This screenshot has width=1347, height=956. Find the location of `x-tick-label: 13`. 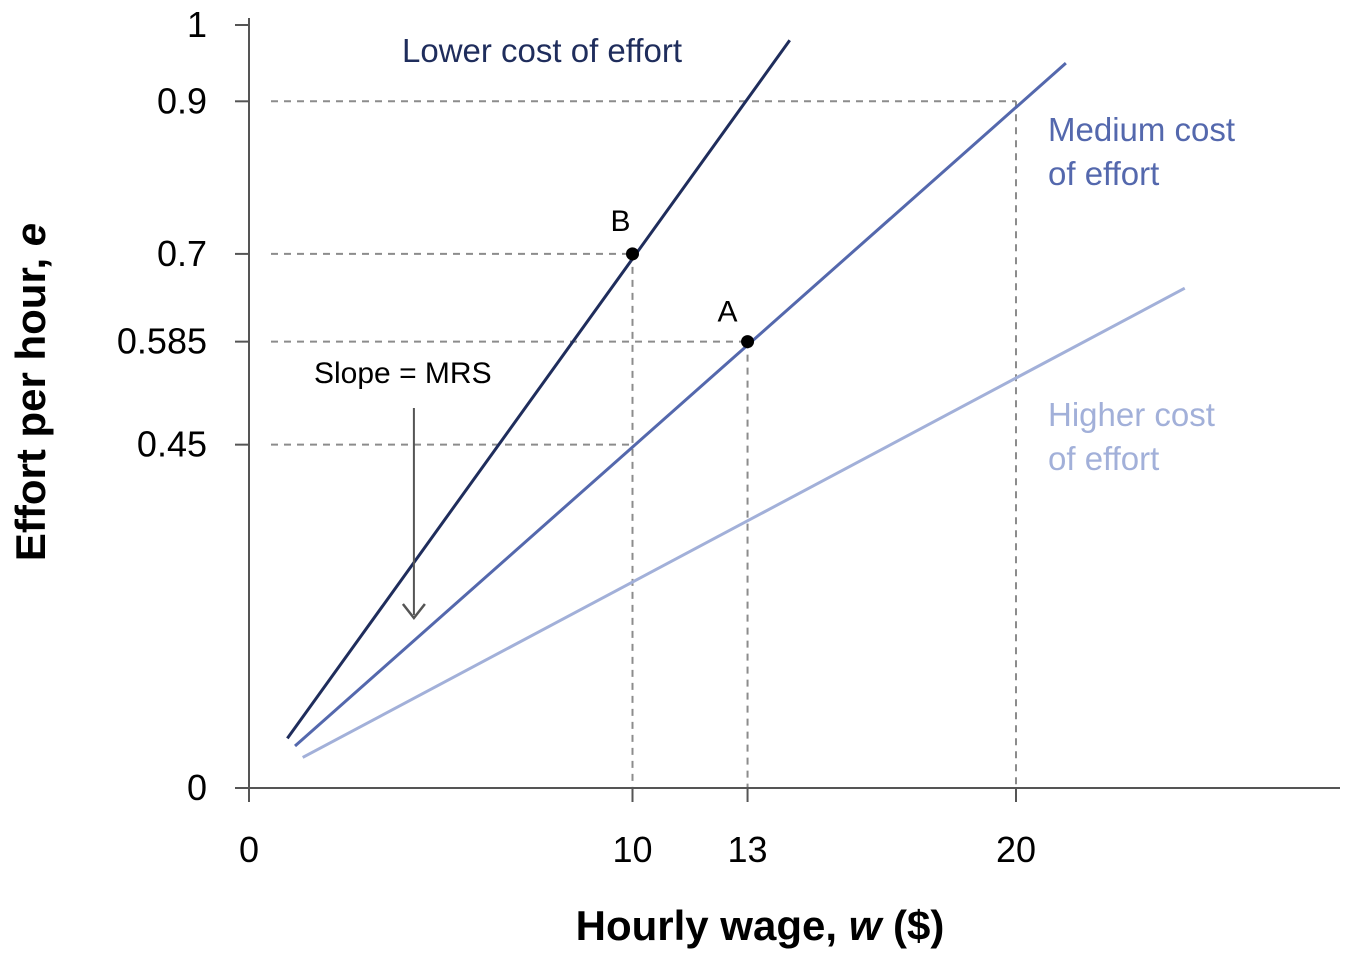

x-tick-label: 13 is located at coordinates (748, 849).